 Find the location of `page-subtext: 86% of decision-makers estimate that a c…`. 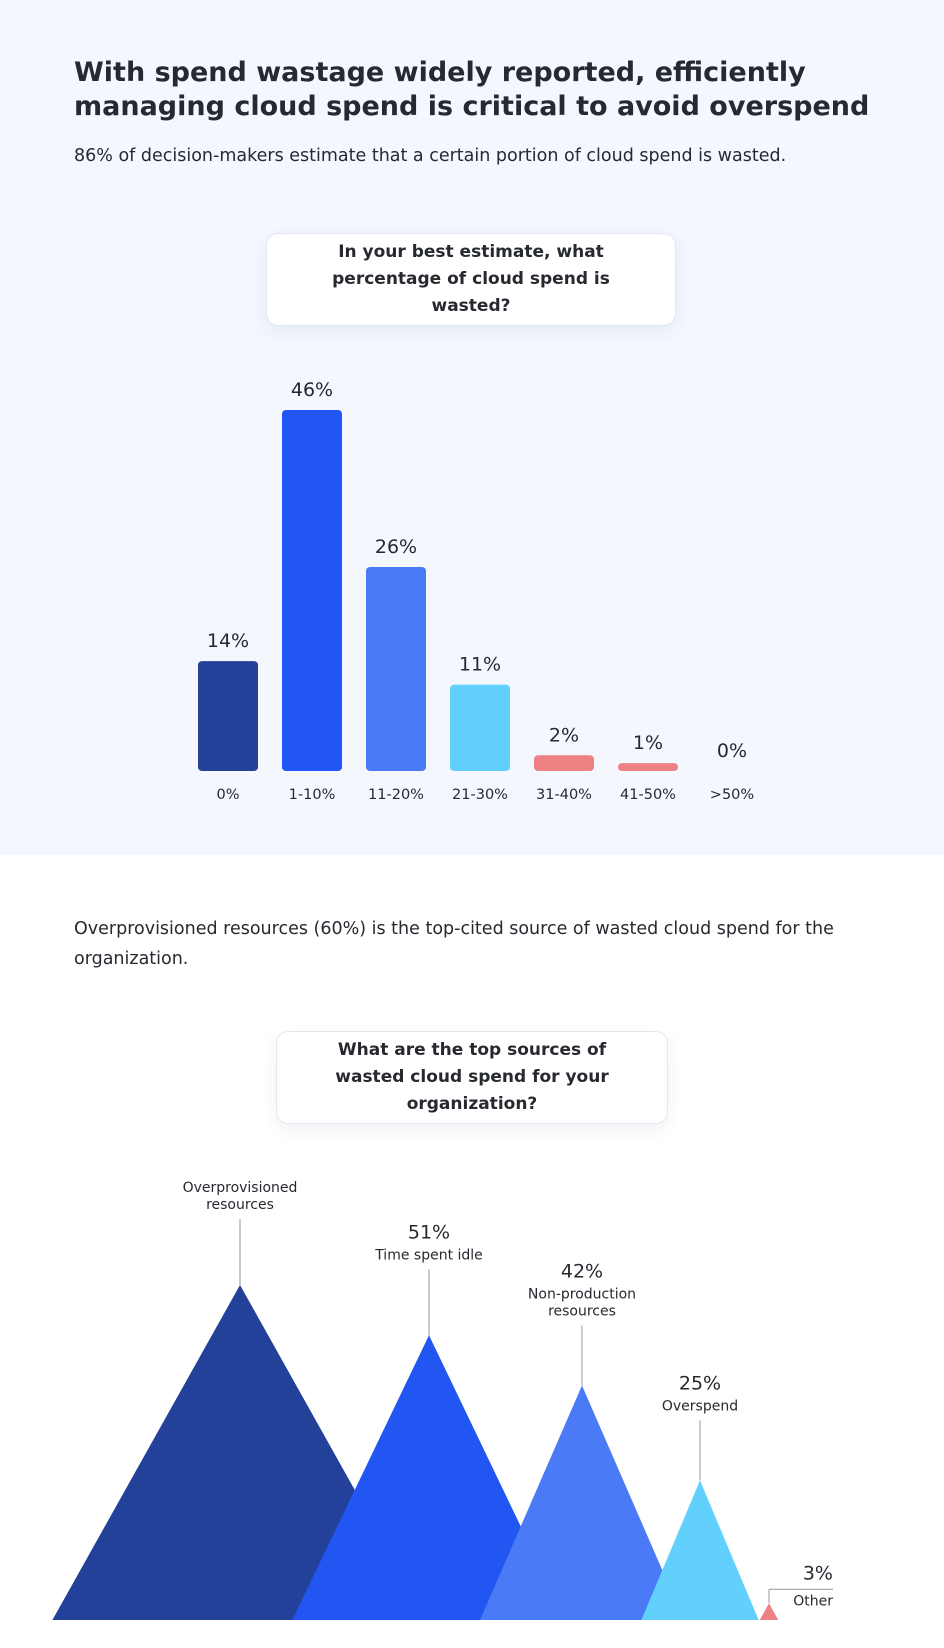

page-subtext: 86% of decision-makers estimate that a c… is located at coordinates (430, 156).